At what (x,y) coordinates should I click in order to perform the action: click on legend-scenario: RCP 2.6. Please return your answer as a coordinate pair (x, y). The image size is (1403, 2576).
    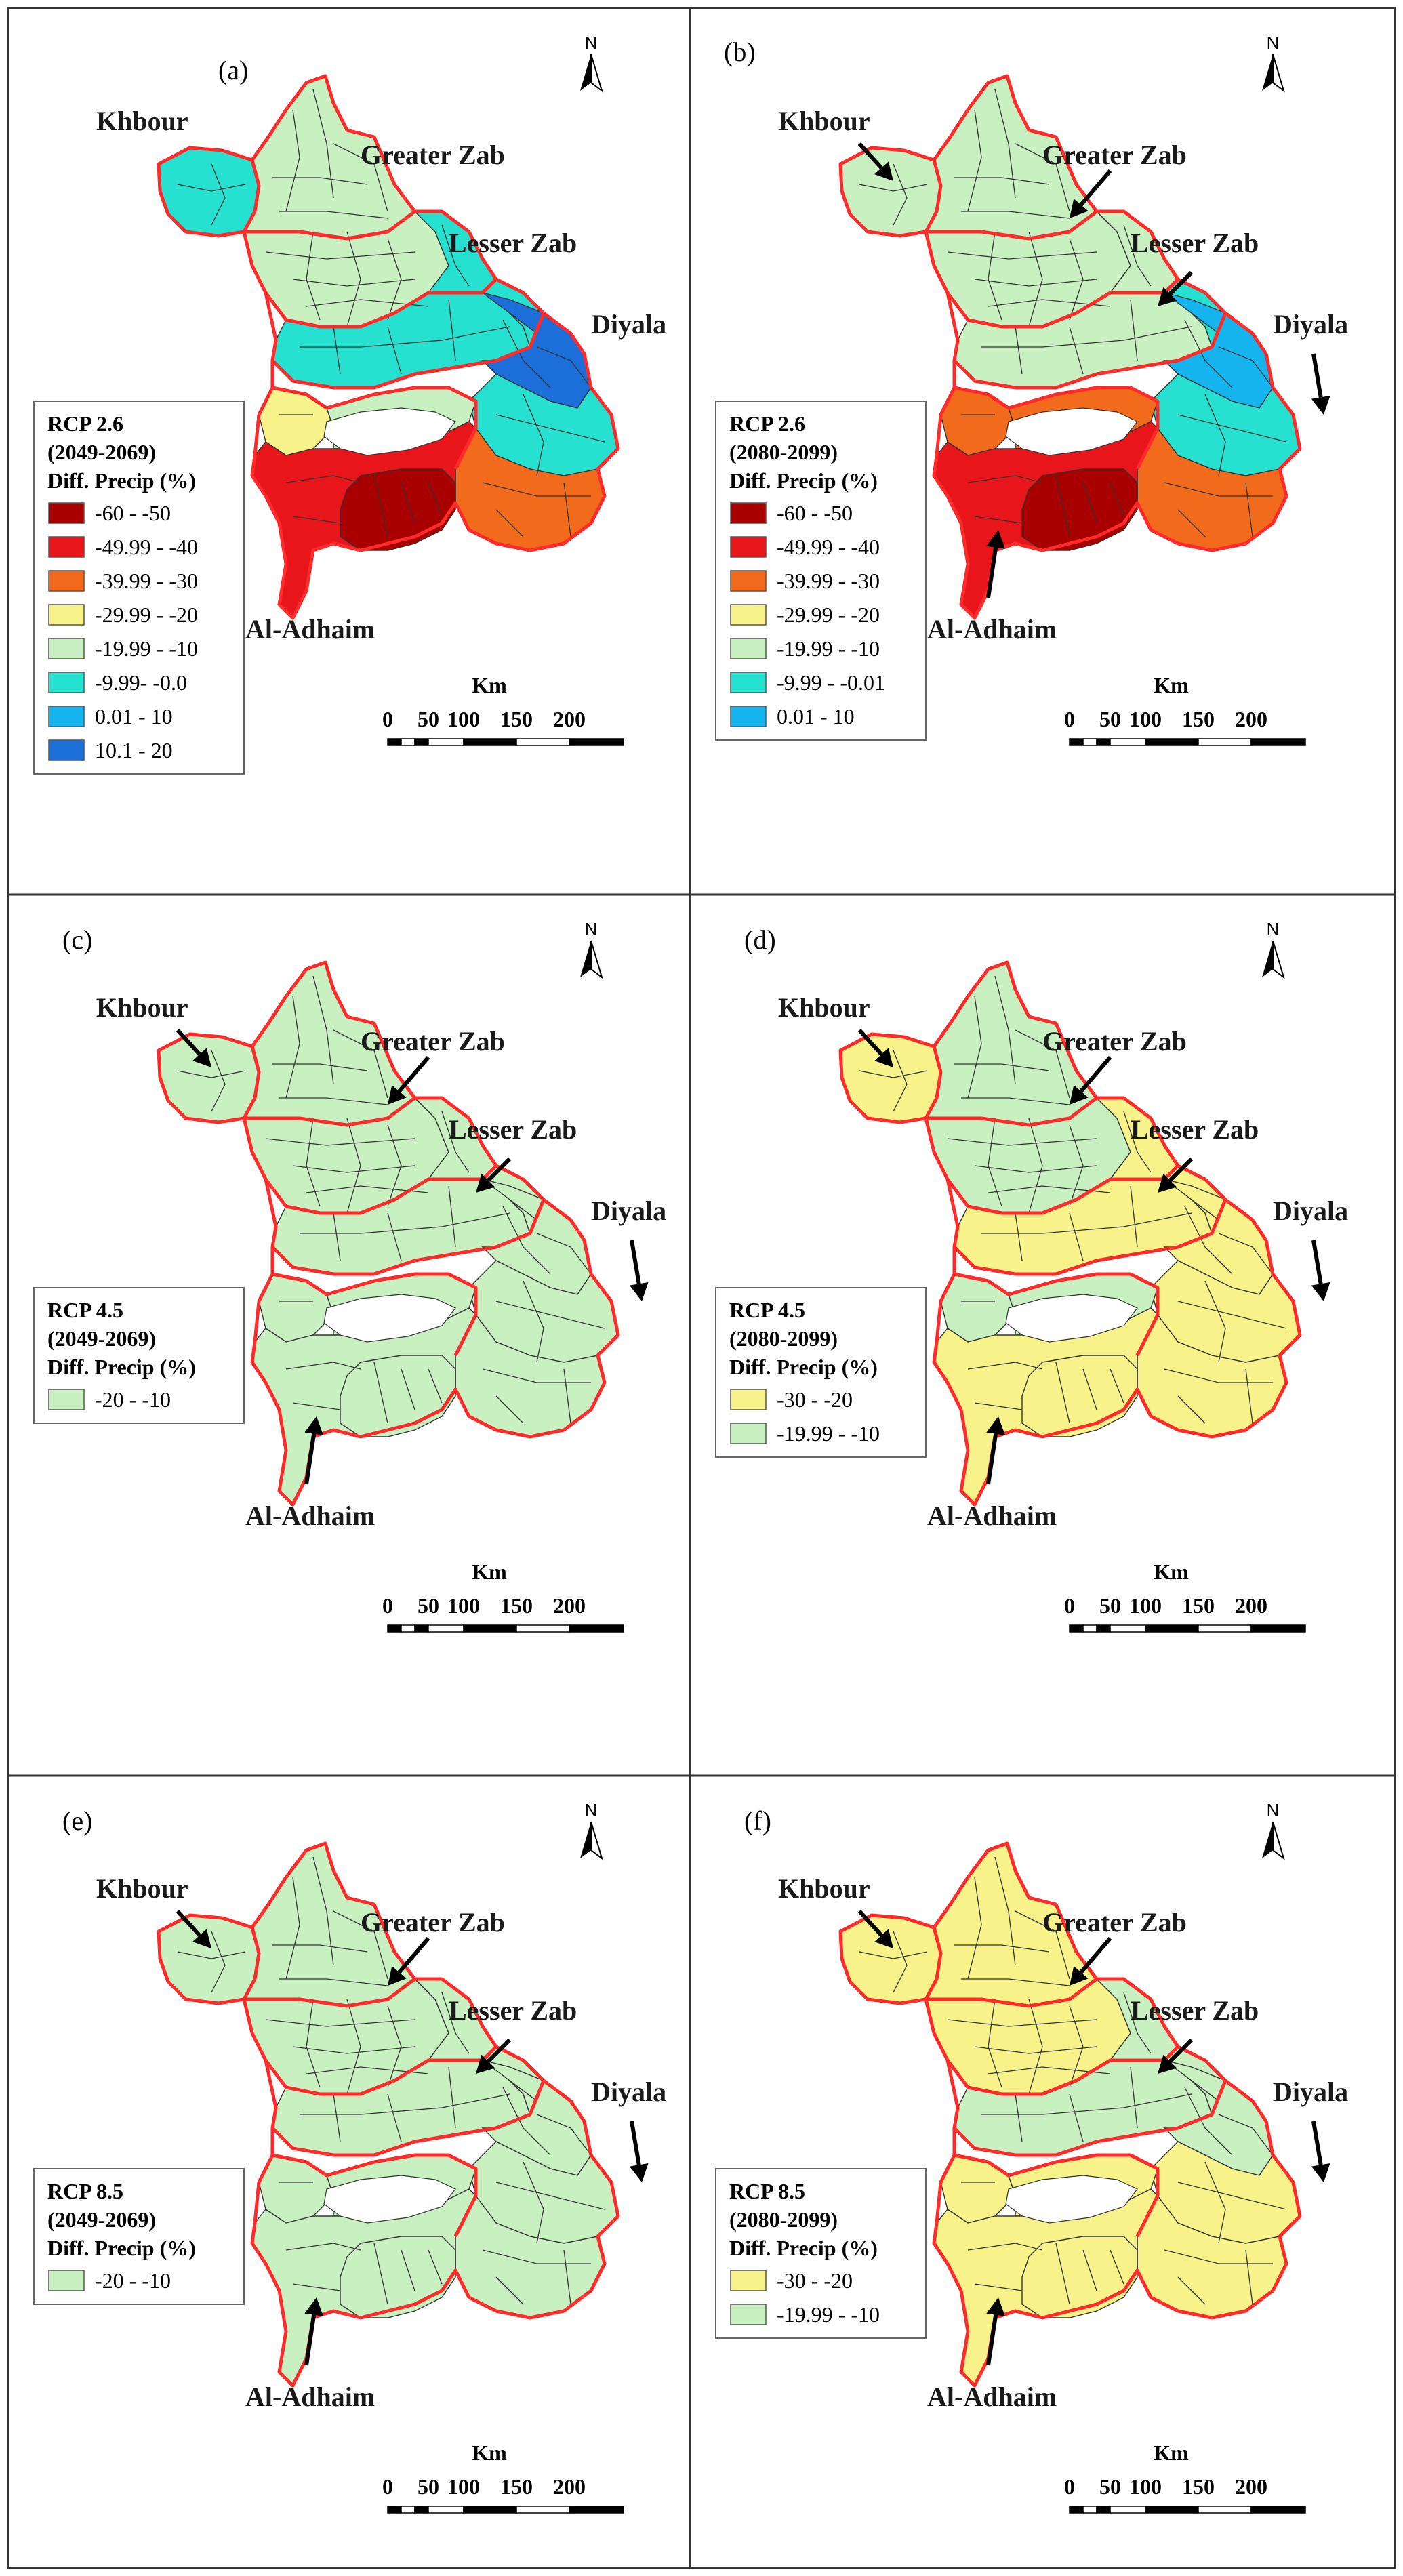
    Looking at the image, I should click on (767, 423).